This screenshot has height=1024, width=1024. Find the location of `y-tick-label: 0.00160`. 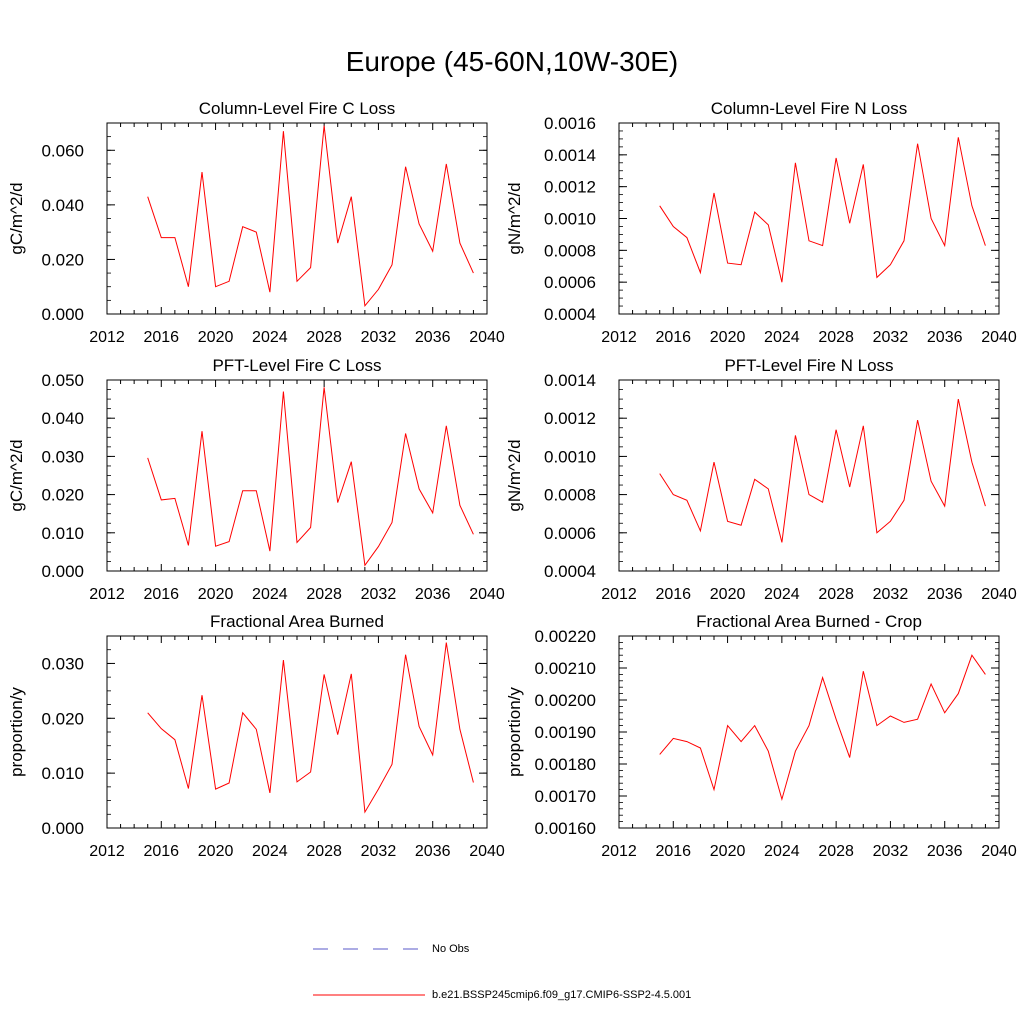

y-tick-label: 0.00160 is located at coordinates (565, 828).